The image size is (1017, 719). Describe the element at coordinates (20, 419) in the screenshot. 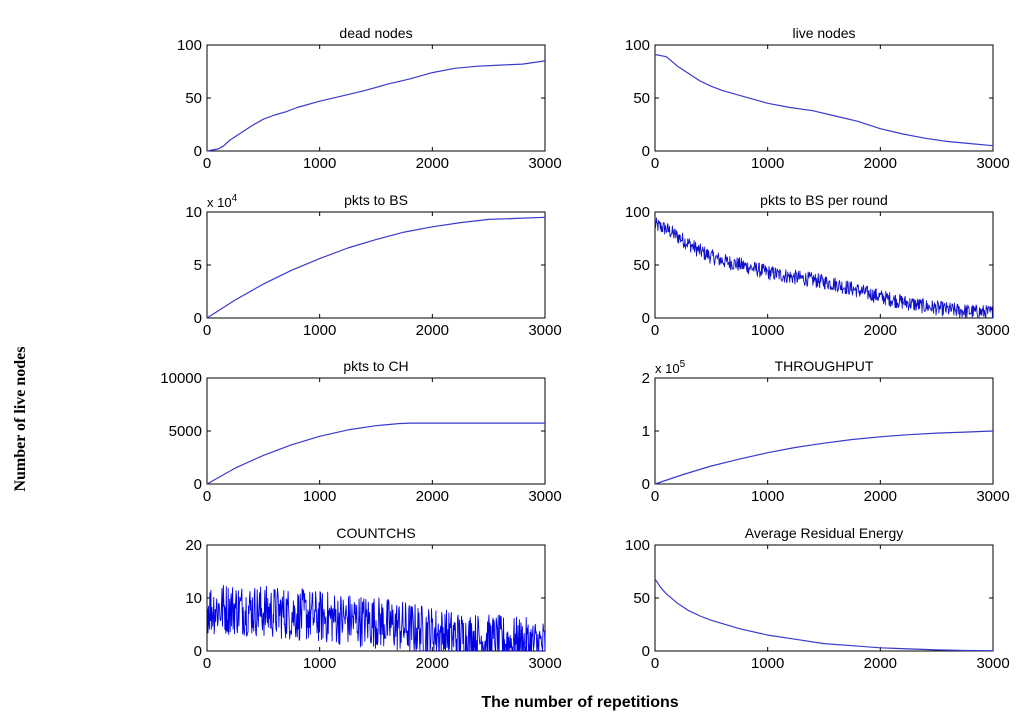

I see `figure-y-axis-label: Number of live nodes` at that location.